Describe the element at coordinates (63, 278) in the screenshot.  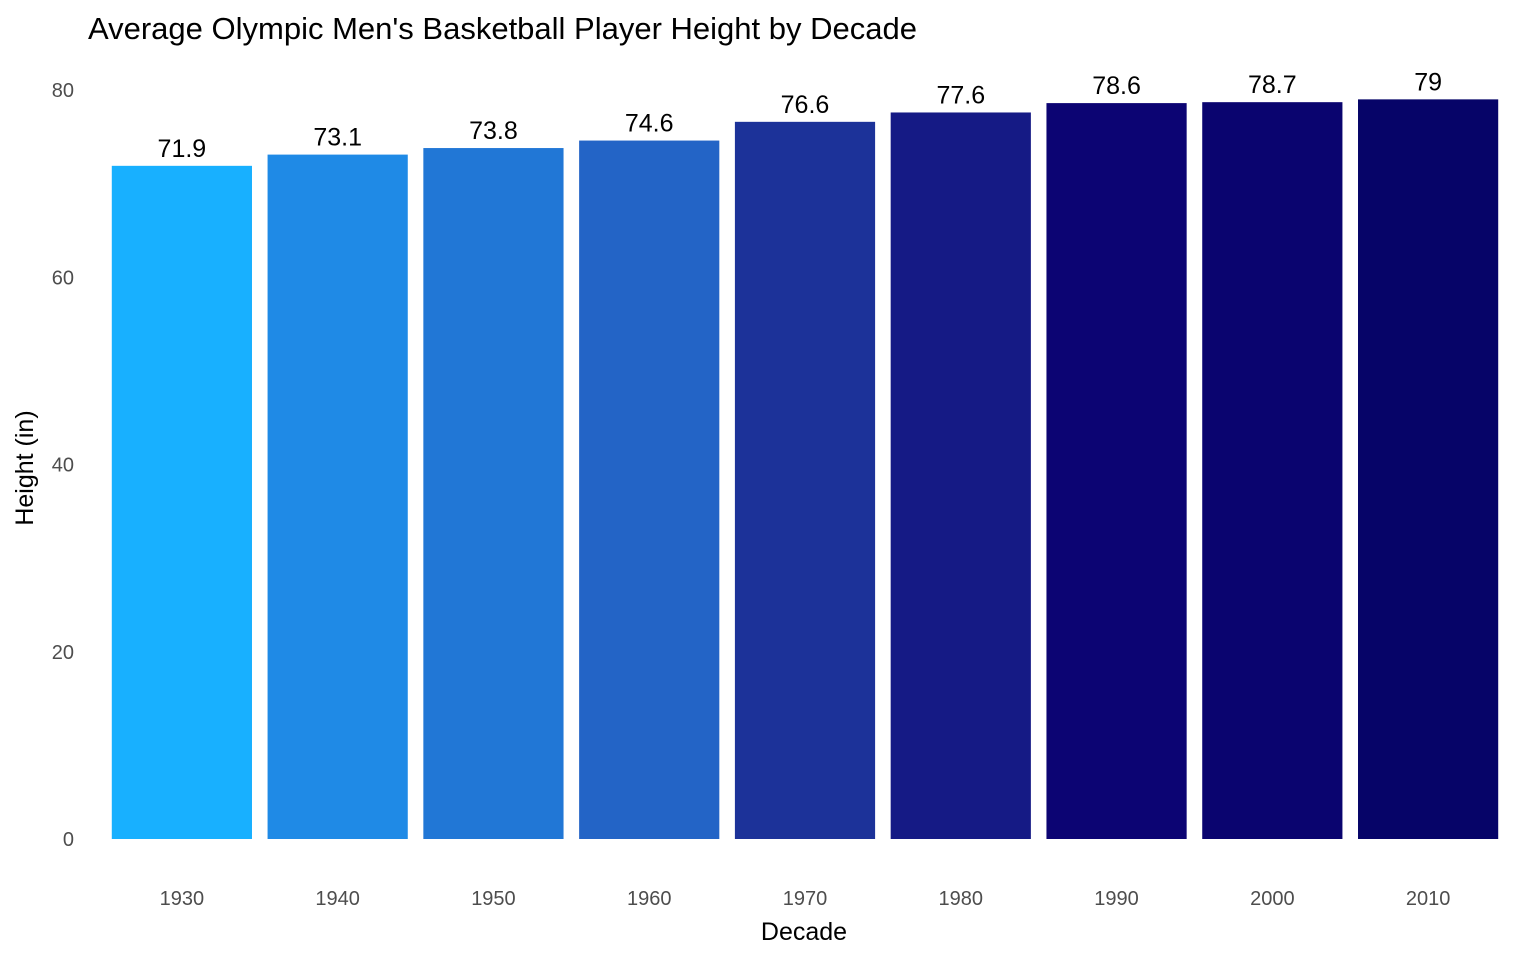
I see `y-tick-label: 60` at that location.